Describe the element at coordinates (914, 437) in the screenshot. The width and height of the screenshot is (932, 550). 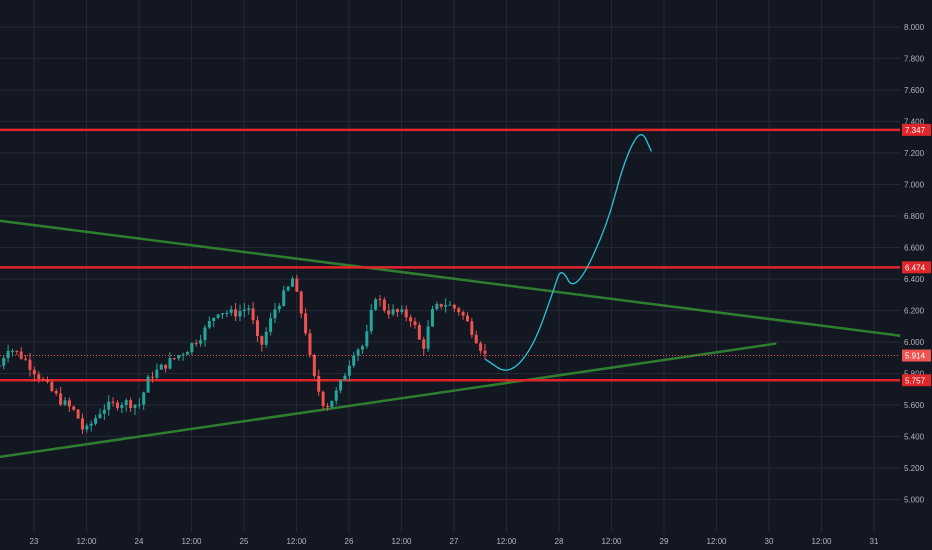
I see `price-tick-label: 5.400` at that location.